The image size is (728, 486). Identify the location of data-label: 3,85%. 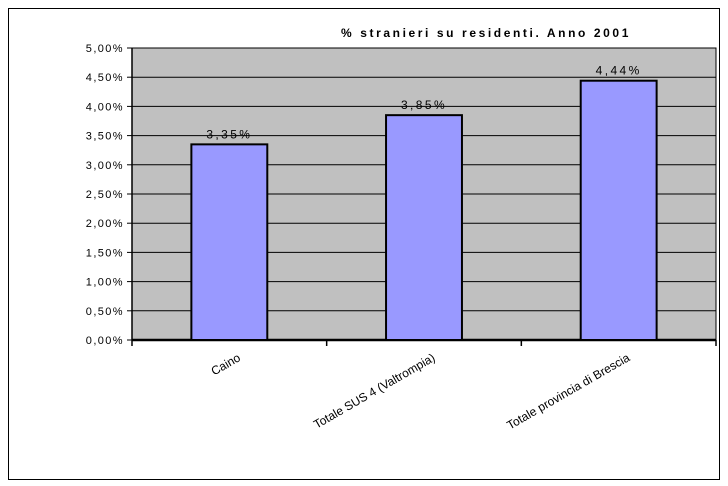
(424, 105).